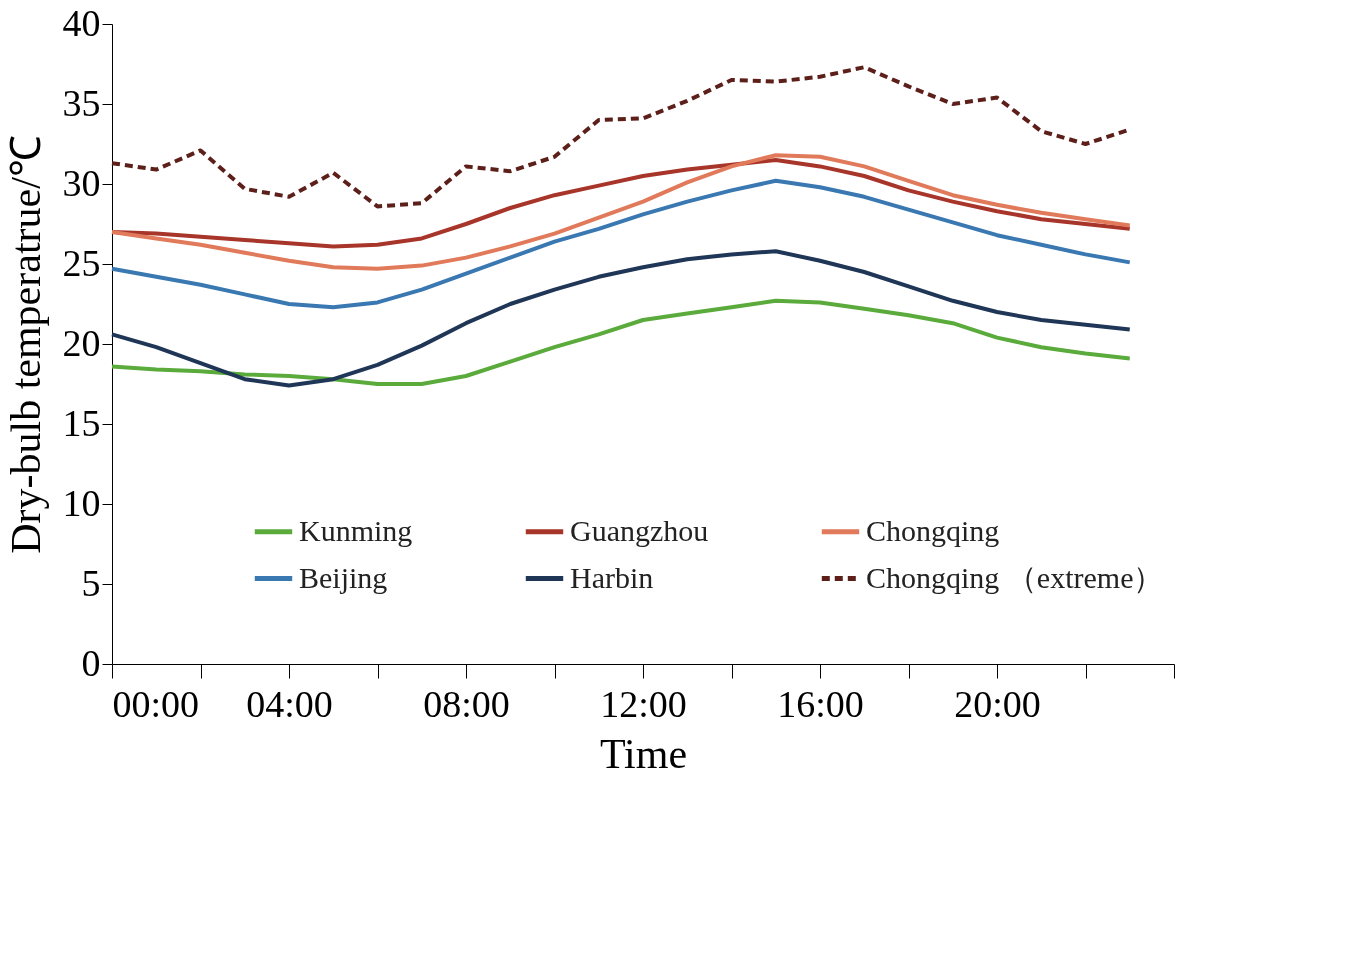  I want to click on y-tick-label: 25, so click(81, 262).